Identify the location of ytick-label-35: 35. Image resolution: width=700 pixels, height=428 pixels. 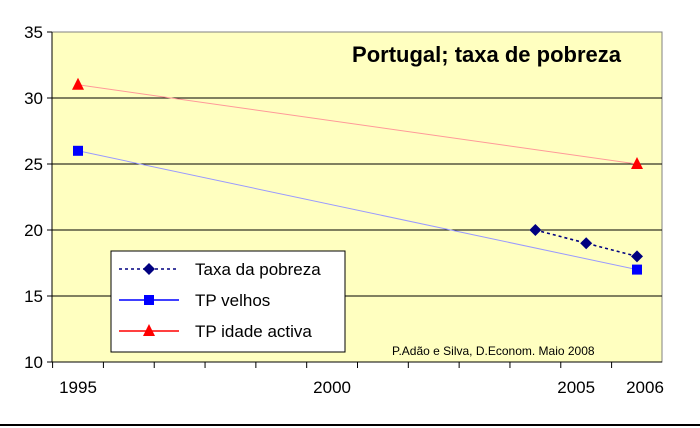
(33, 32).